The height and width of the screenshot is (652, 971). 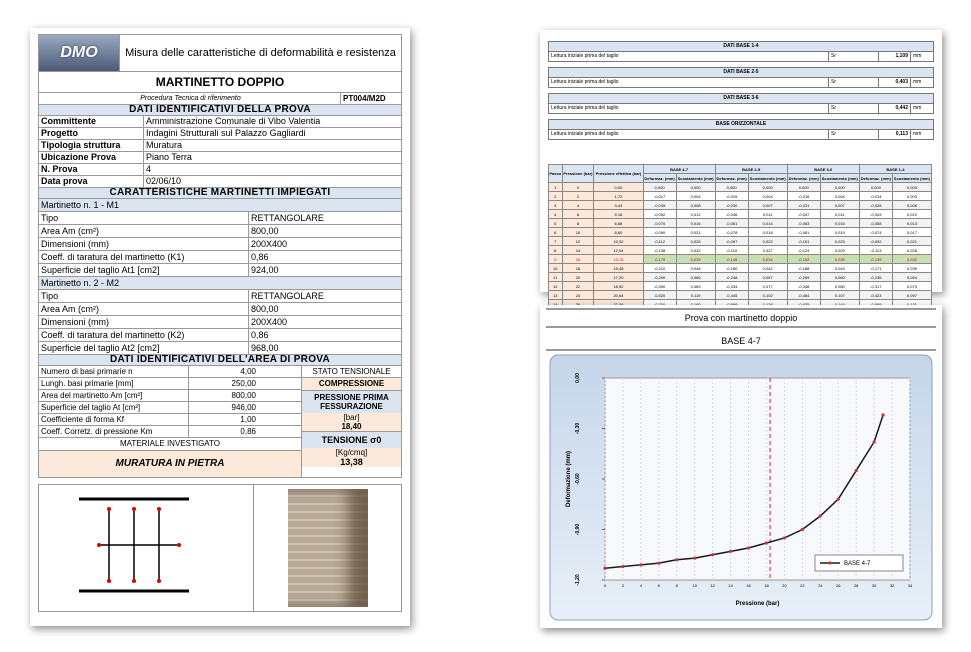 I want to click on group-header: BASE 2-5, so click(x=751, y=169).